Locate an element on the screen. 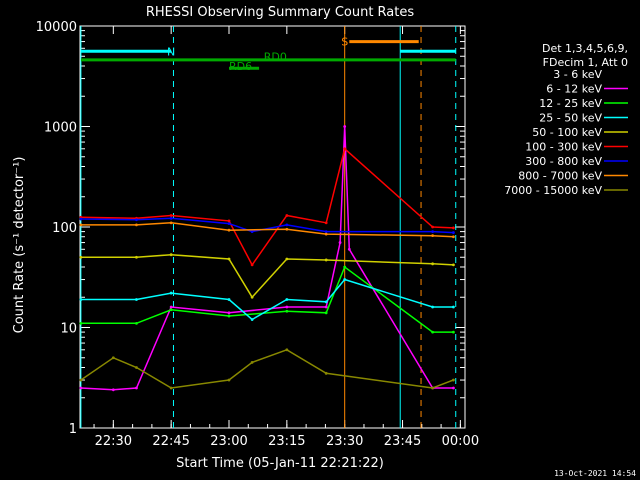 The width and height of the screenshot is (640, 480). x-axis-label: Start Time (05-Jan-11 22:21:22) is located at coordinates (280, 463).